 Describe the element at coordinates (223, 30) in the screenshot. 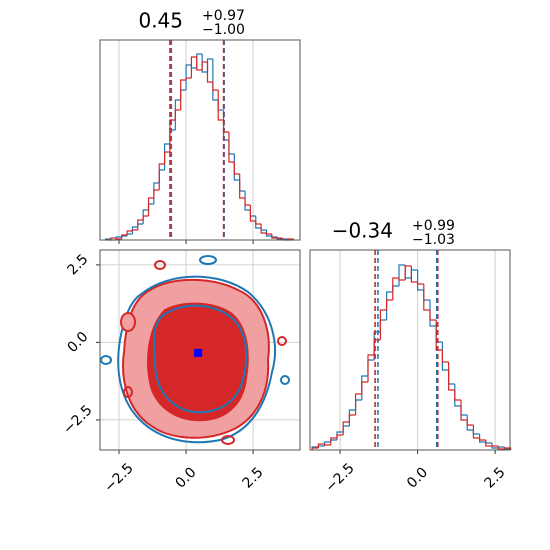

I see `panel-title-sub: −1.00` at that location.